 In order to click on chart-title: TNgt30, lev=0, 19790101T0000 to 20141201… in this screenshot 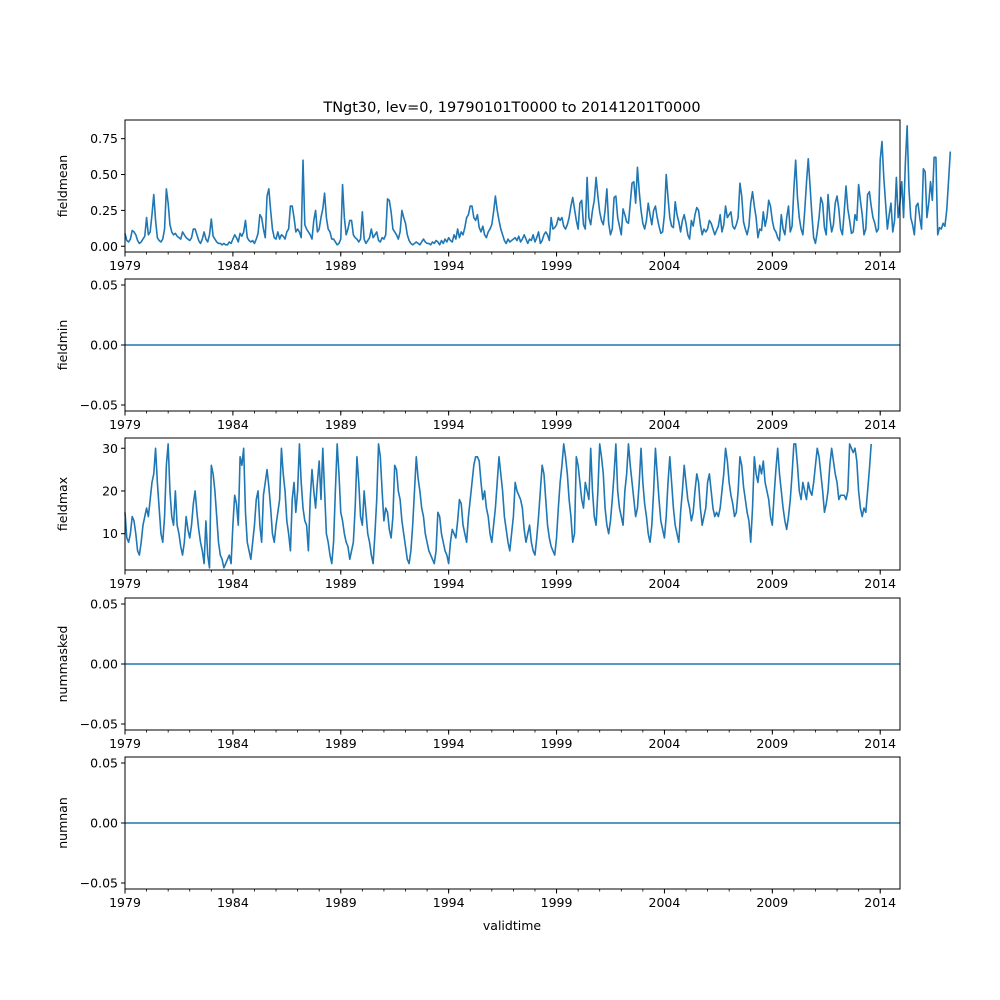, I will do `click(511, 108)`.